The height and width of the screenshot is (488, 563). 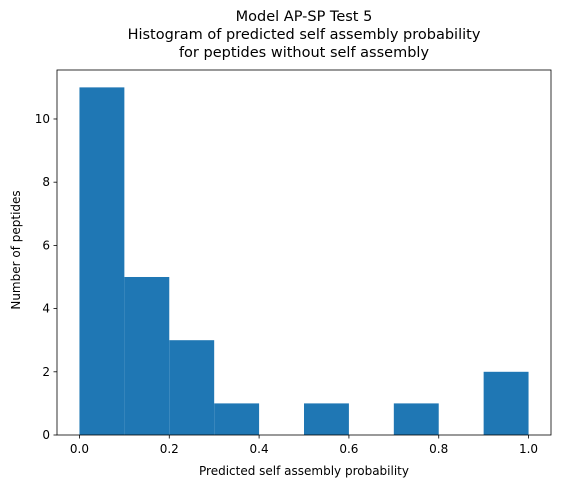 I want to click on x-axis-ticks: 0.0 0.2 0.4 0.6 0.8 1.0, so click(x=304, y=445).